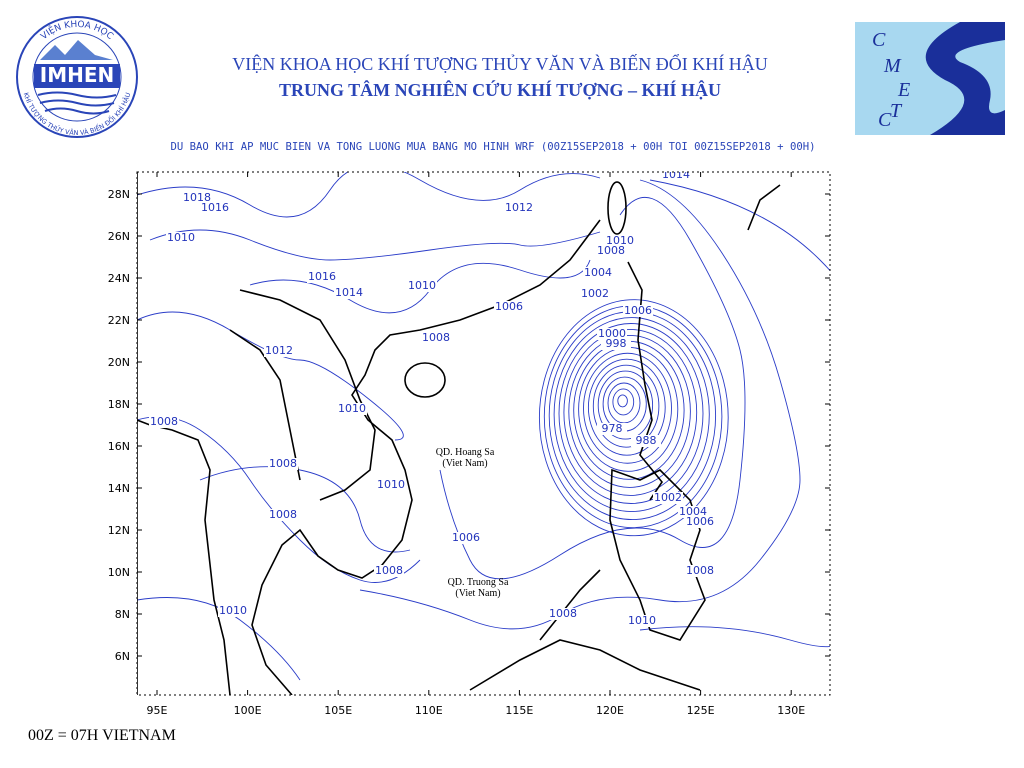 The image size is (1024, 768). I want to click on lon-label: 115E, so click(519, 710).